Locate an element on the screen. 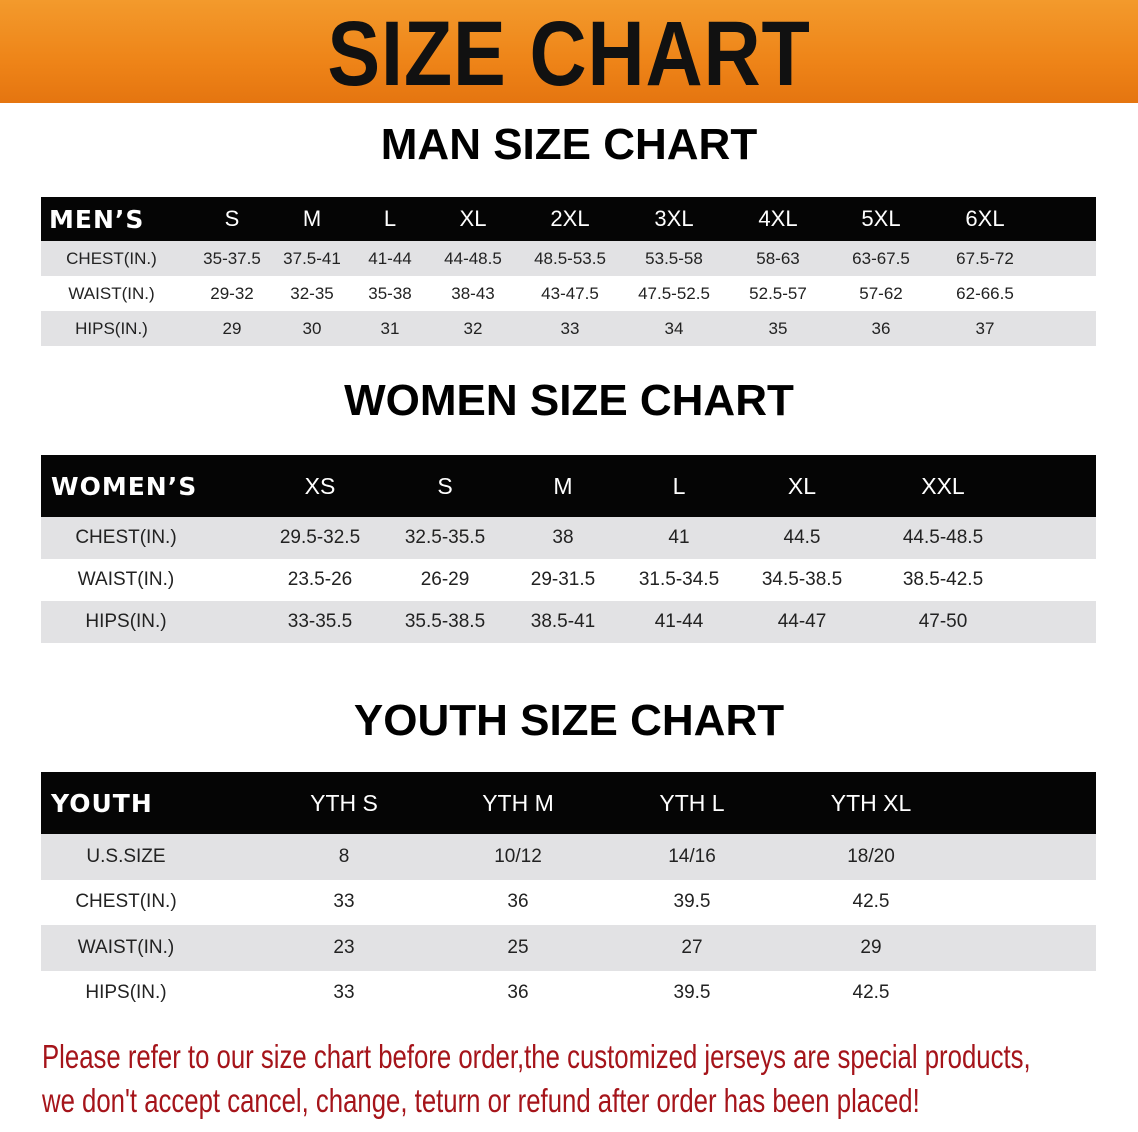 This screenshot has width=1138, height=1132. table-cell: 38 is located at coordinates (563, 537).